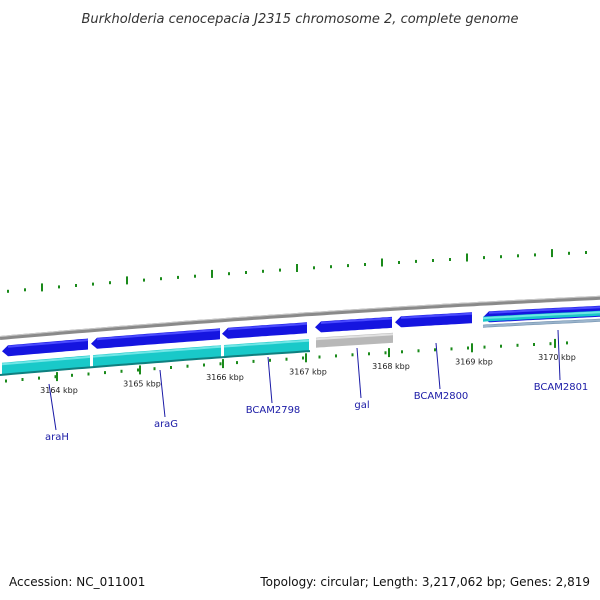  I want to click on feature-track, so click(300, 343).